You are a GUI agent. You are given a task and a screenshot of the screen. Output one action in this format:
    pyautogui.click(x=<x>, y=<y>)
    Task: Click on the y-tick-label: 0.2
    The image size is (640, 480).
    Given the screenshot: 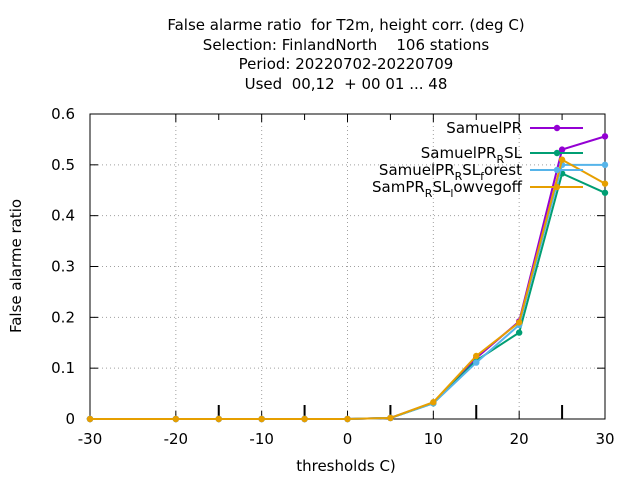 What is the action you would take?
    pyautogui.click(x=63, y=317)
    